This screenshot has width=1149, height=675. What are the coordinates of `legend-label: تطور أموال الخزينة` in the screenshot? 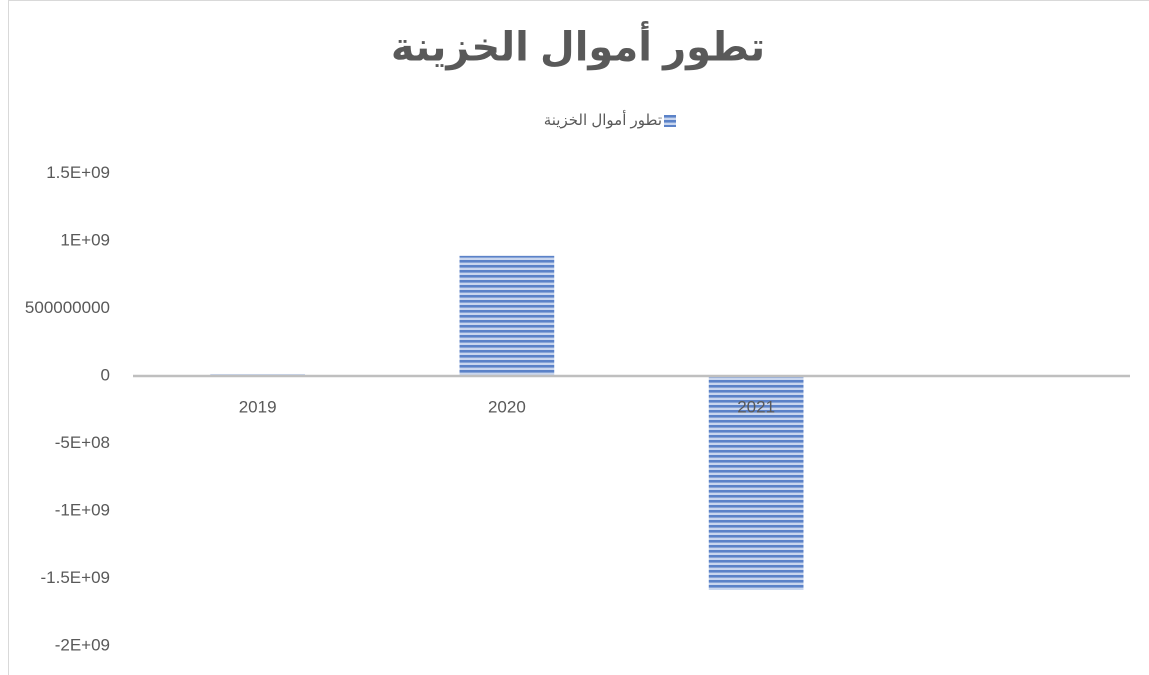 It's located at (603, 119).